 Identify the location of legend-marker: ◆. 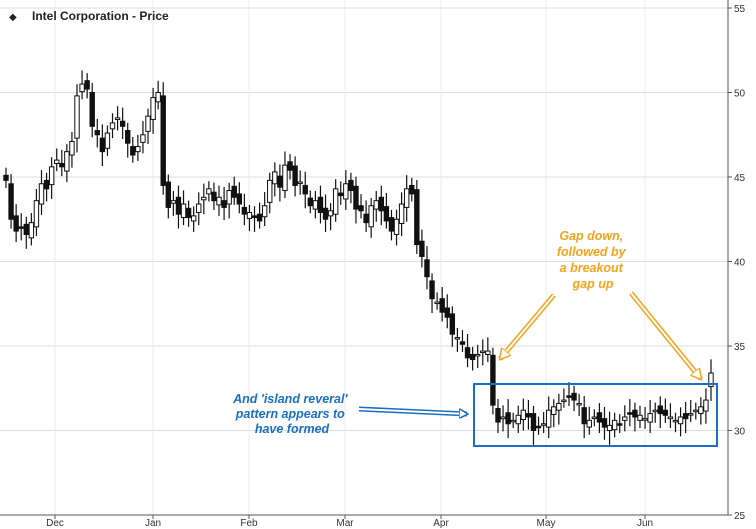
(13, 17).